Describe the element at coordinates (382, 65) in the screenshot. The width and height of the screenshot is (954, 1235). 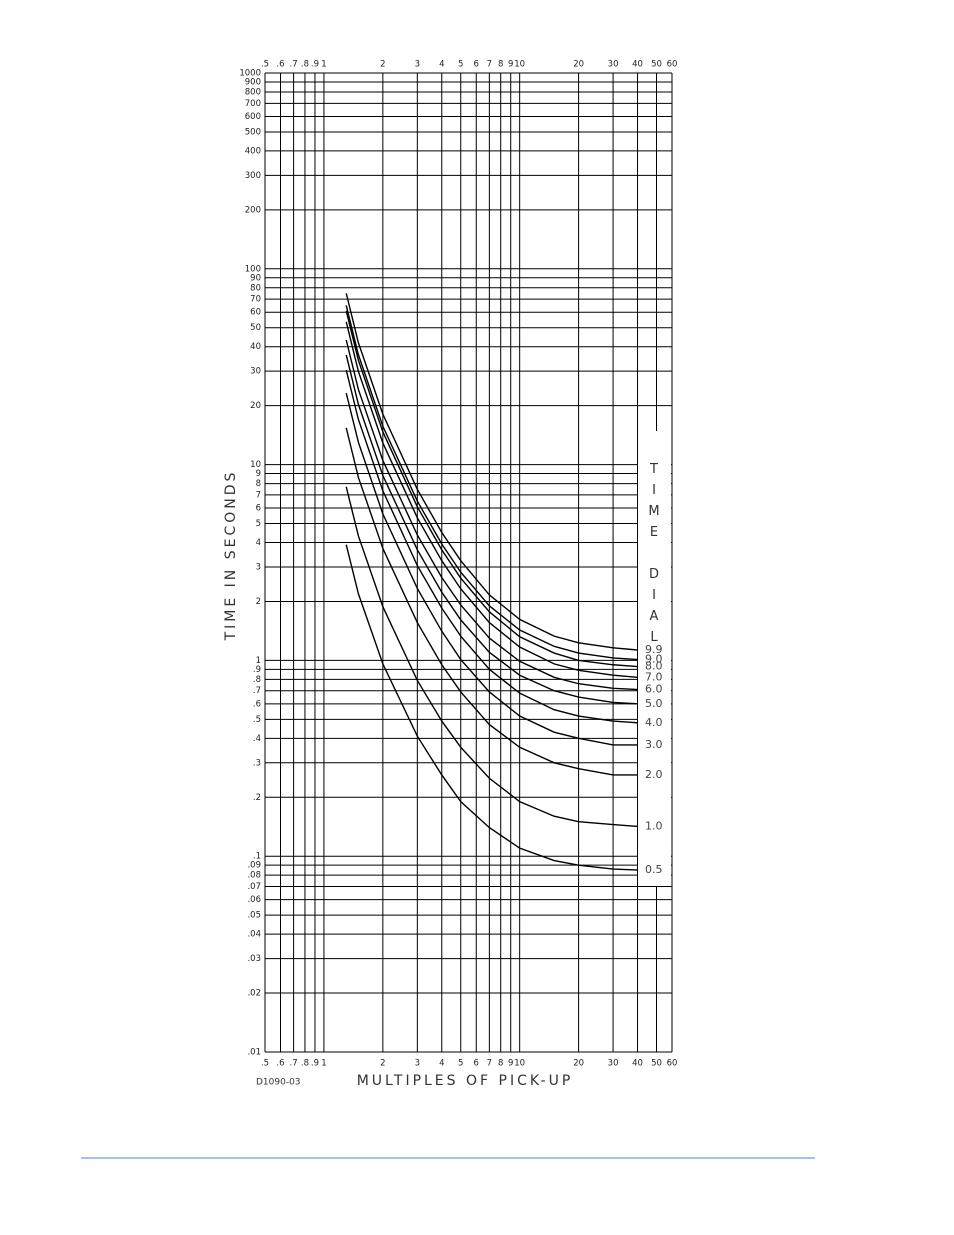
I see `x-tick-label-top: 2` at that location.